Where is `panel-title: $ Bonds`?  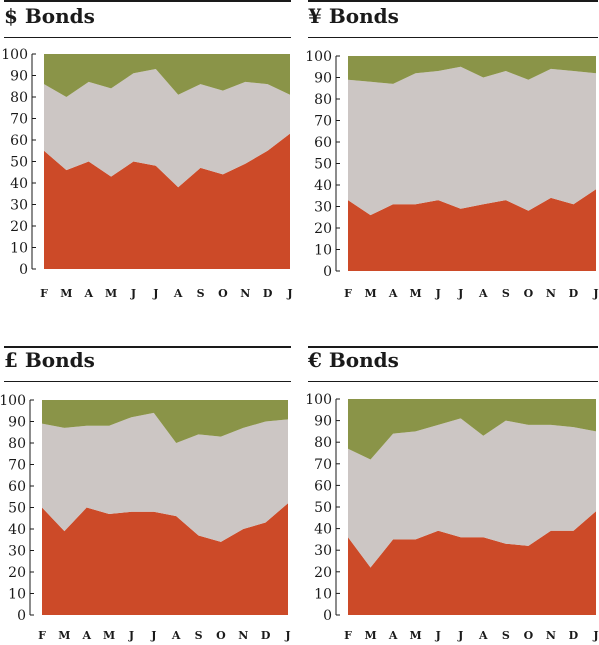 panel-title: $ Bonds is located at coordinates (49, 16).